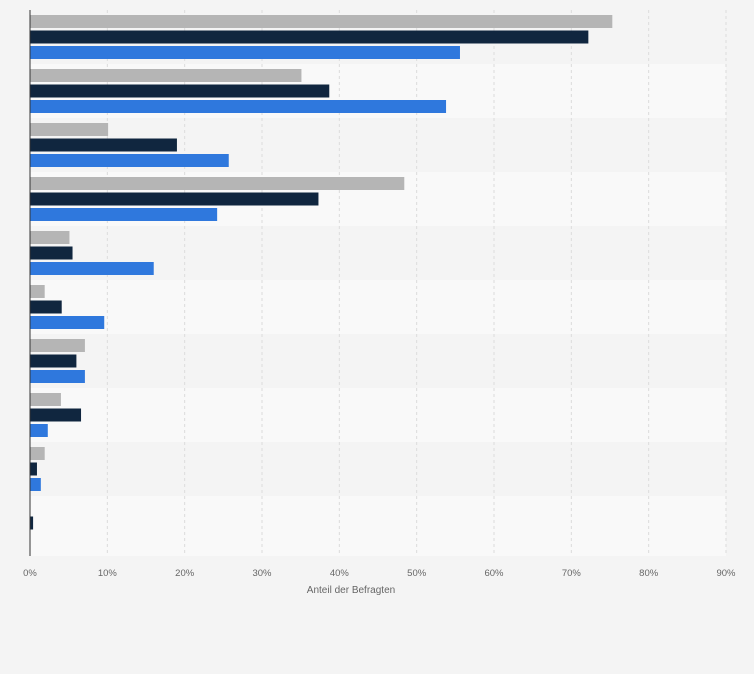 Image resolution: width=754 pixels, height=674 pixels. I want to click on x-tick-label: 0%, so click(30, 573).